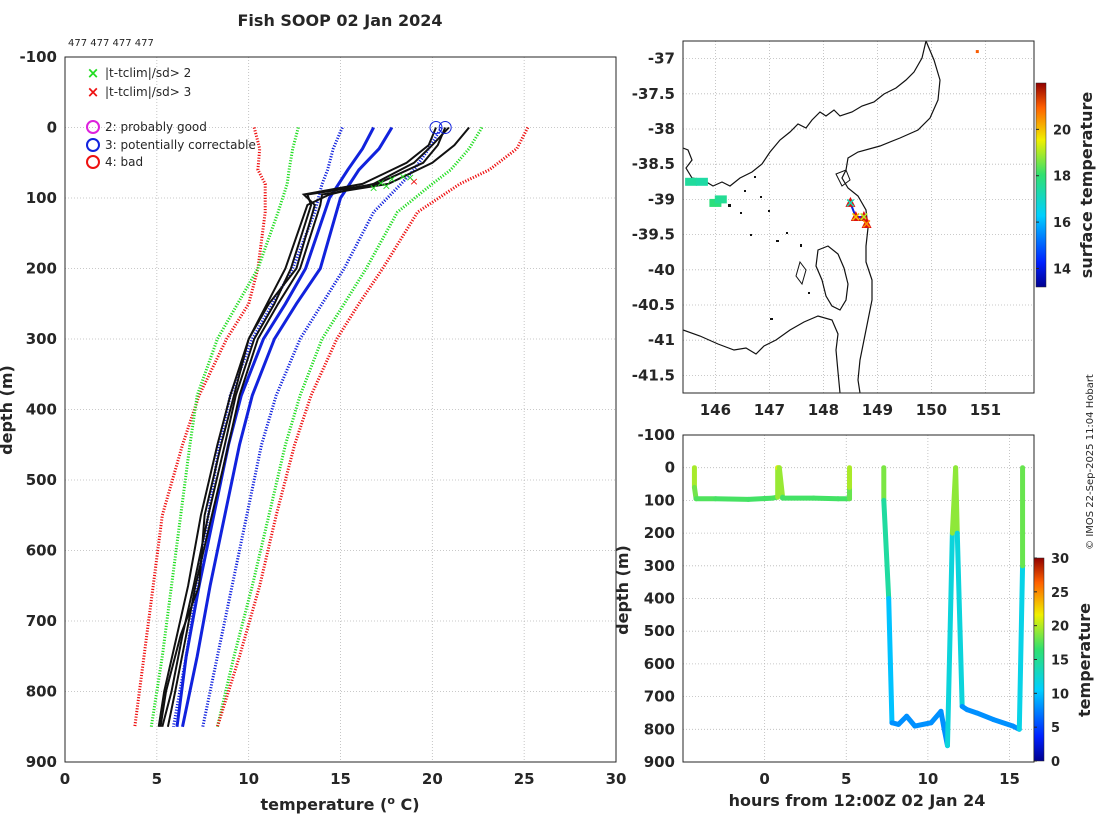  What do you see at coordinates (659, 533) in the screenshot?
I see `section-y-tick-label: 200` at bounding box center [659, 533].